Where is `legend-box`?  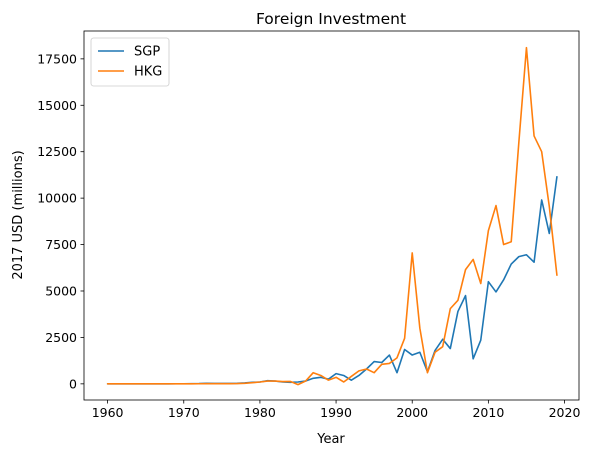
legend-box is located at coordinates (130, 62).